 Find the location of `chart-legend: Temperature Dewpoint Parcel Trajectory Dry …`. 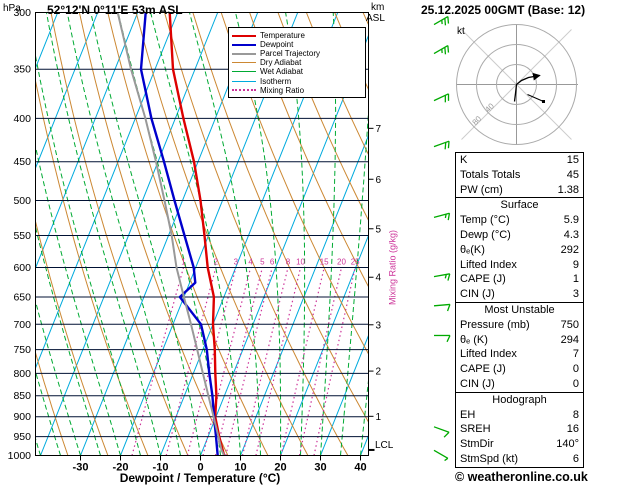

chart-legend: Temperature Dewpoint Parcel Trajectory Dry … is located at coordinates (297, 62).